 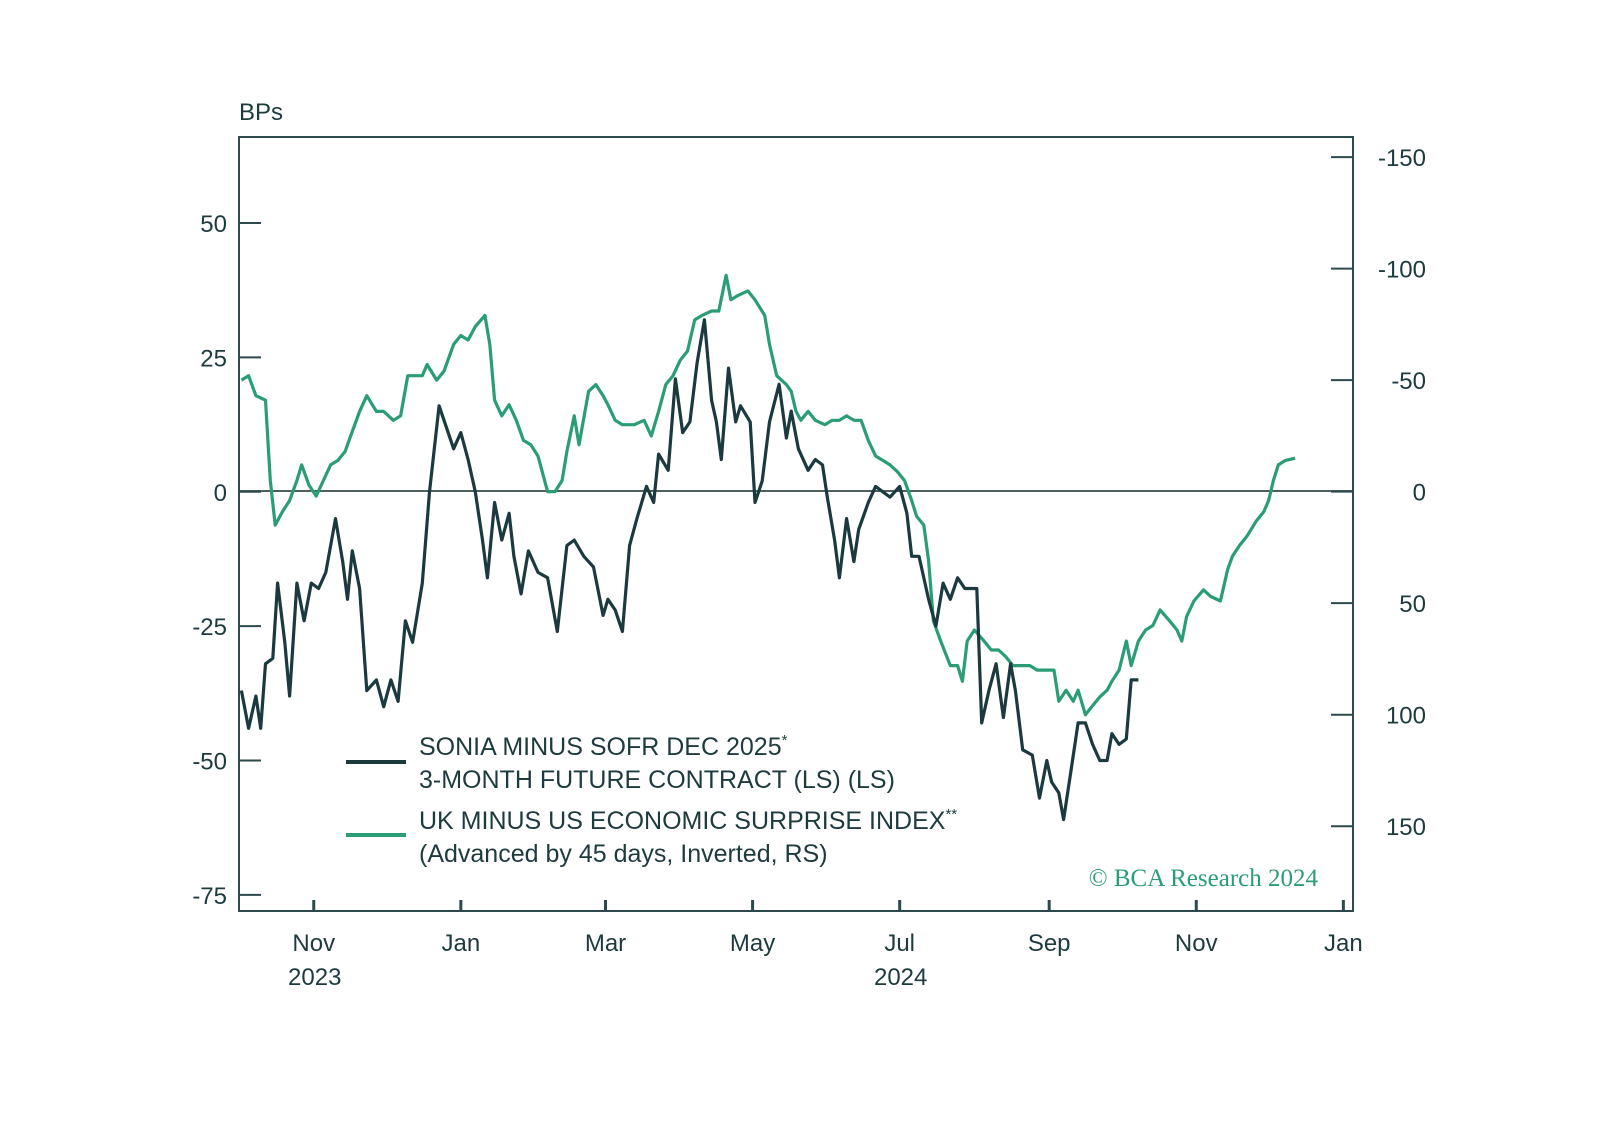 What do you see at coordinates (220, 493) in the screenshot?
I see `left-tick-label: 0` at bounding box center [220, 493].